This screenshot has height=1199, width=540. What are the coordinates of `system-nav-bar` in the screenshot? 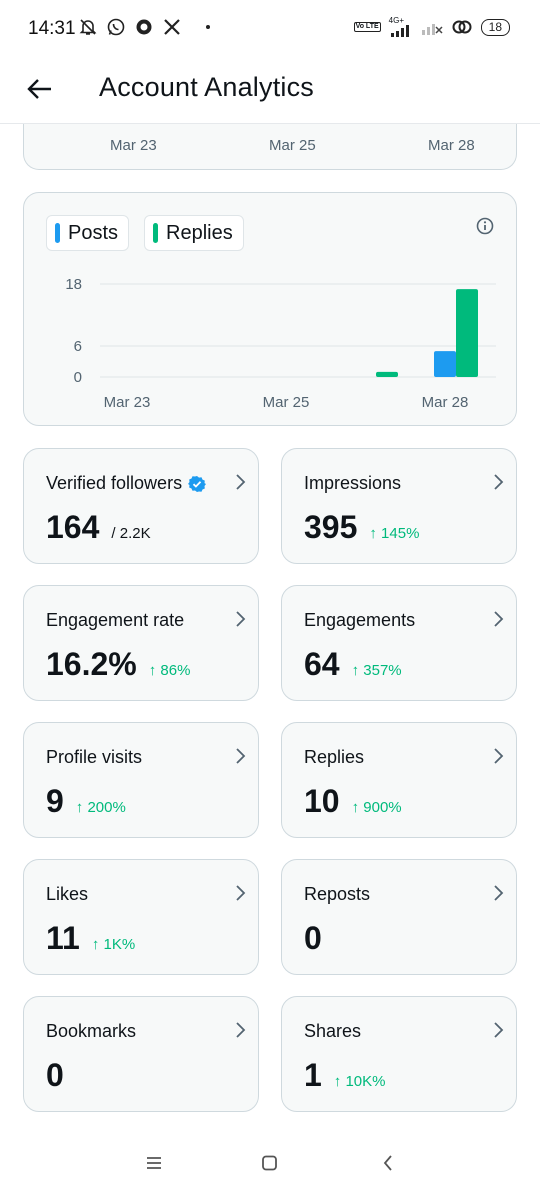 It's located at (270, 1169).